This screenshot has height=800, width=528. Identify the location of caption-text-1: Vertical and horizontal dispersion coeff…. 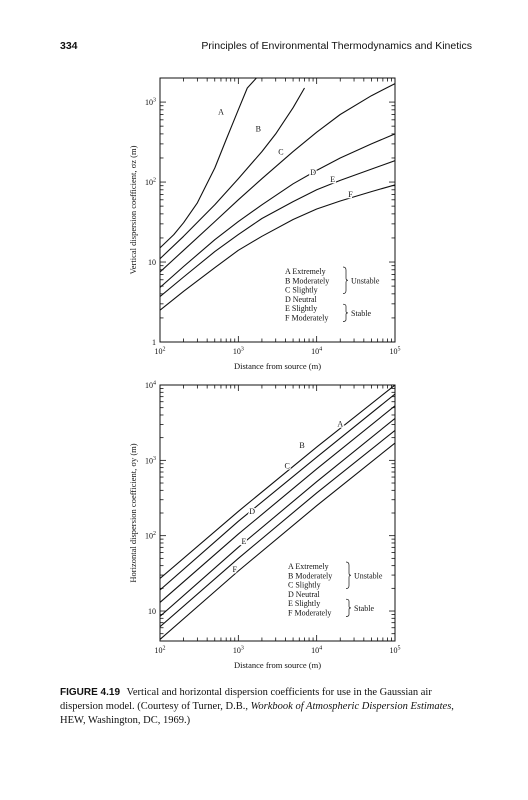
(246, 699).